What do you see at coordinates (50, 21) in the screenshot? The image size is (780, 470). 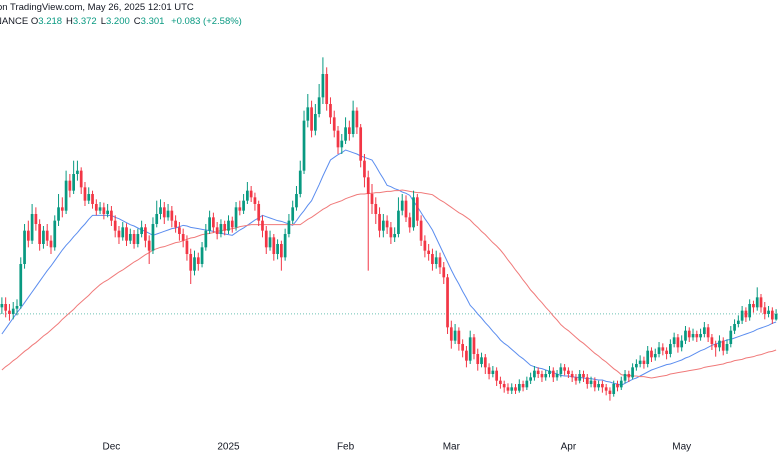 I see `ohlc-value: 3.218` at bounding box center [50, 21].